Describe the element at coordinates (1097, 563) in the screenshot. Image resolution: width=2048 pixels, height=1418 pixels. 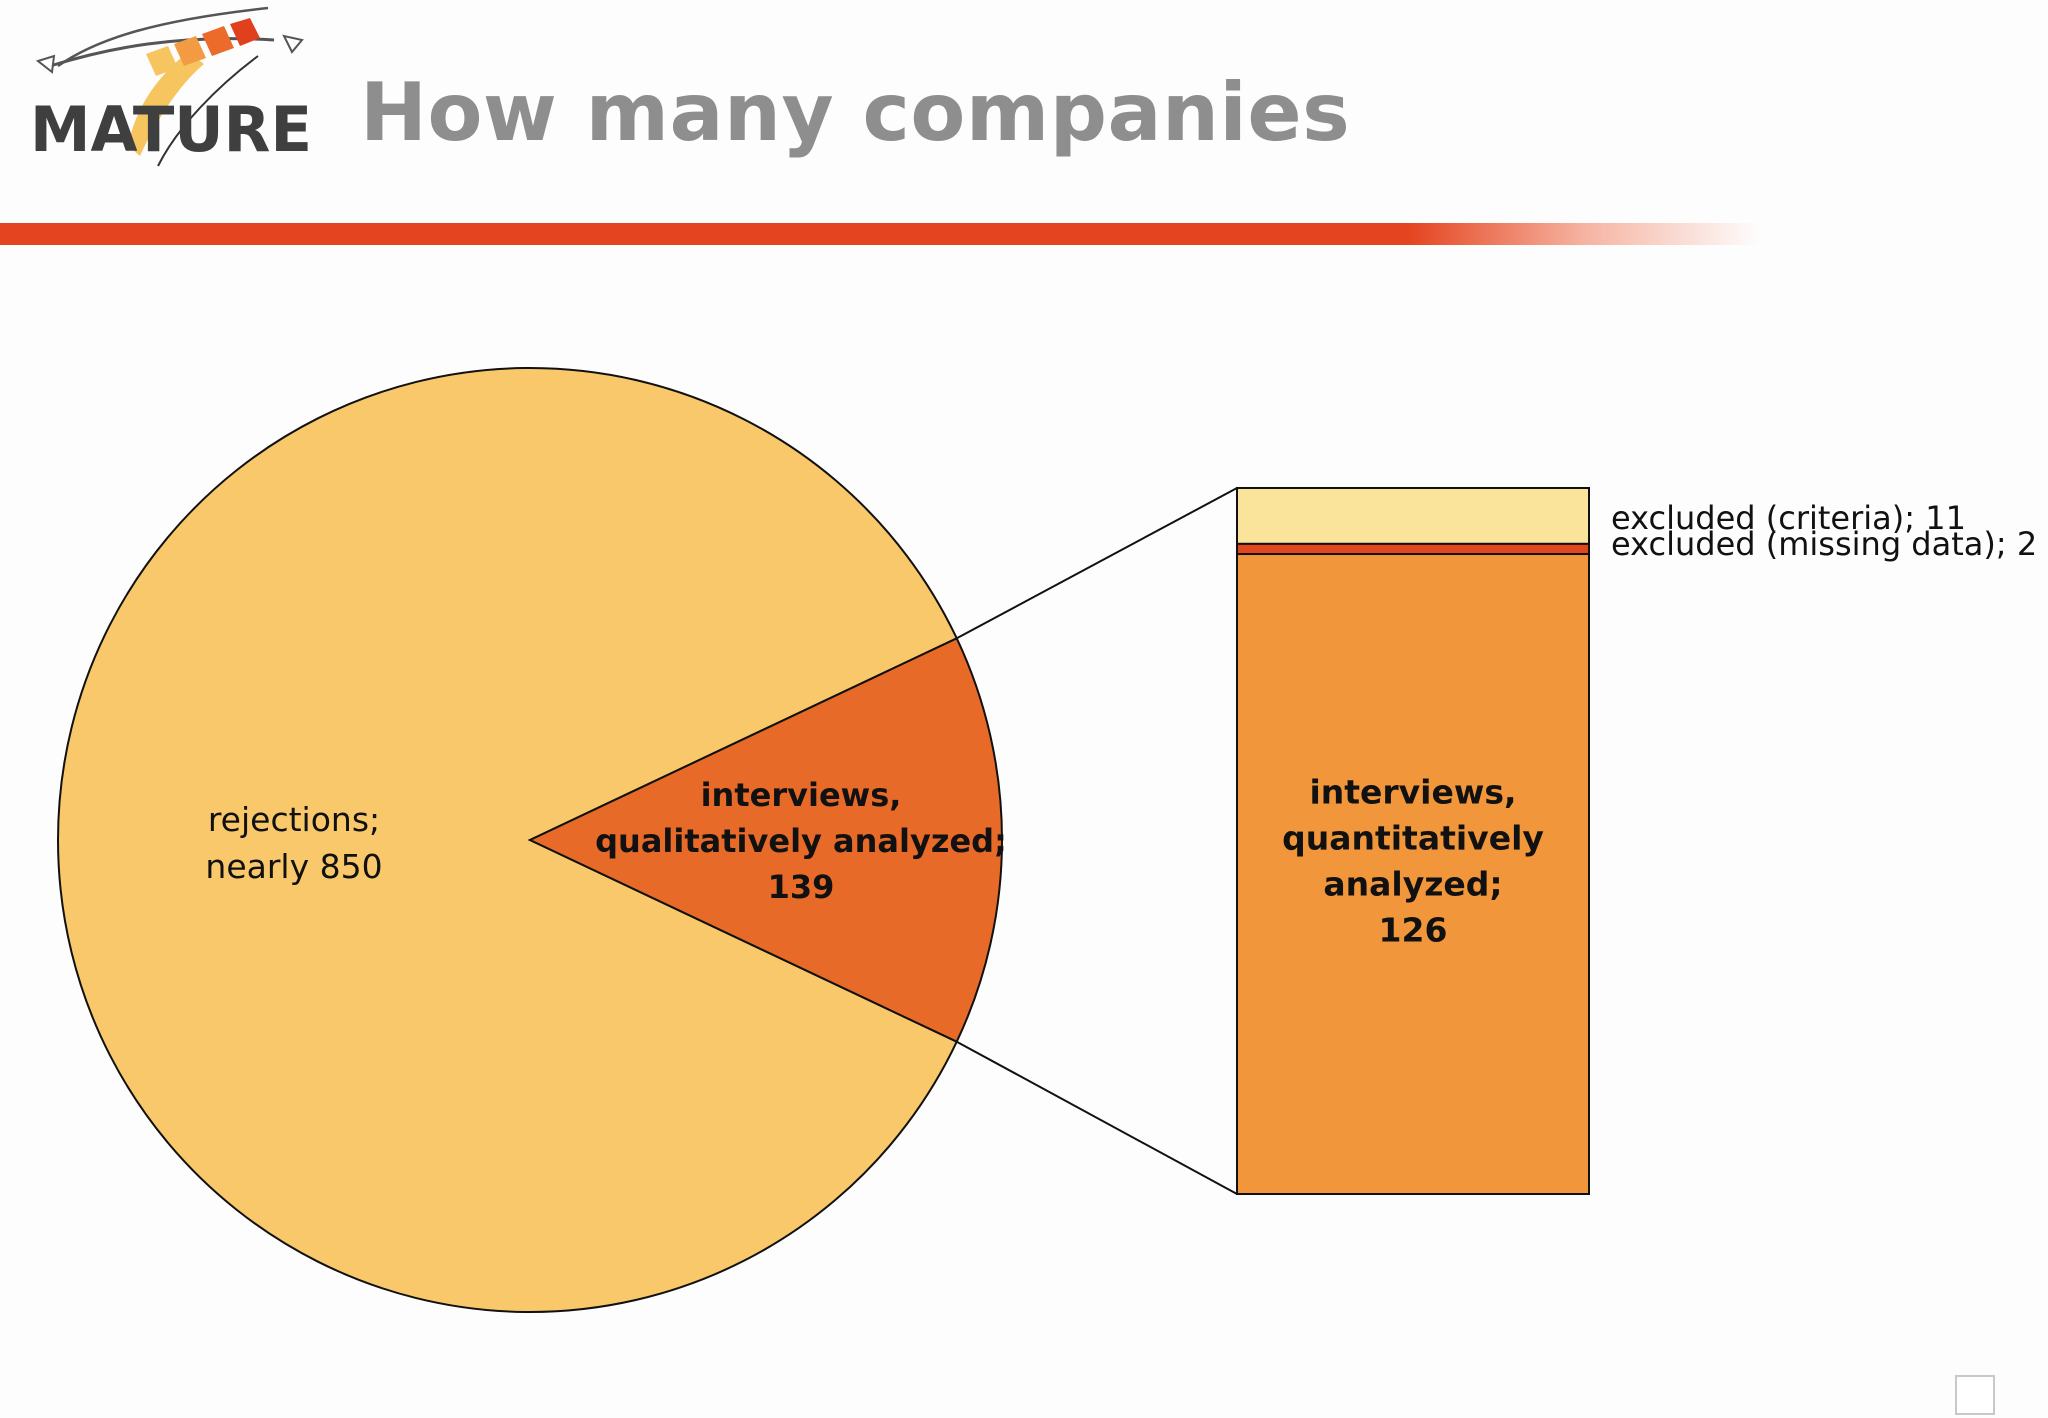
I see `connector-line-top` at that location.